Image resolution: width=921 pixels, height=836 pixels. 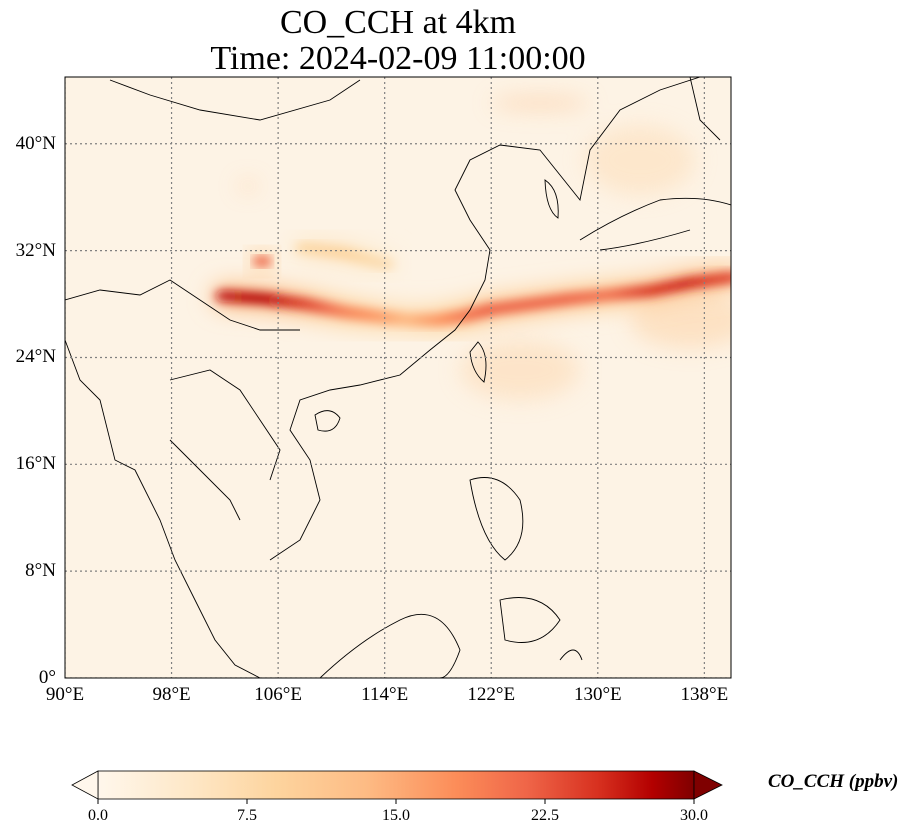 I want to click on x-tick-label: 130°E, so click(x=597, y=694).